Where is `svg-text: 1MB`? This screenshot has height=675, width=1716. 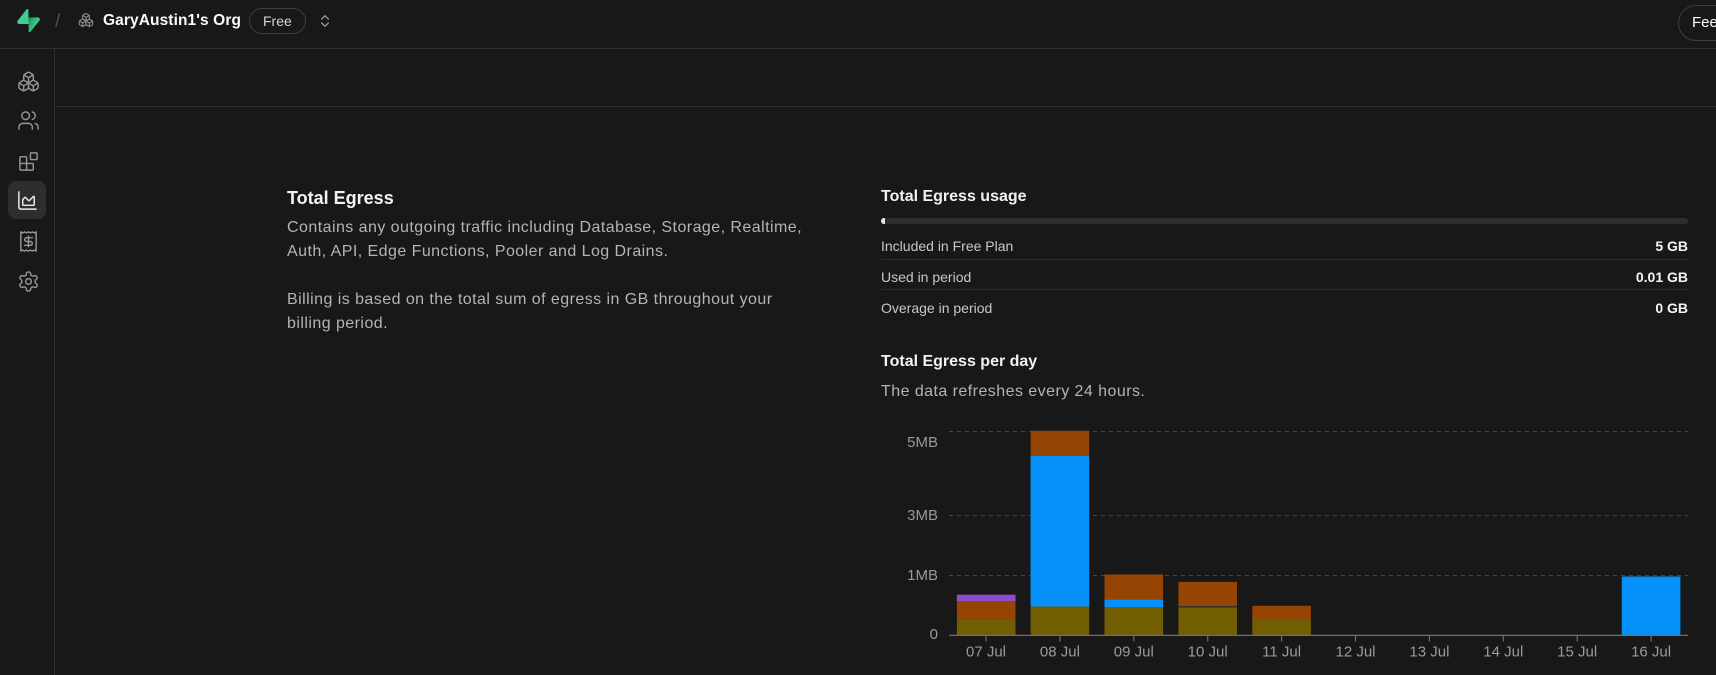
svg-text: 1MB is located at coordinates (922, 575).